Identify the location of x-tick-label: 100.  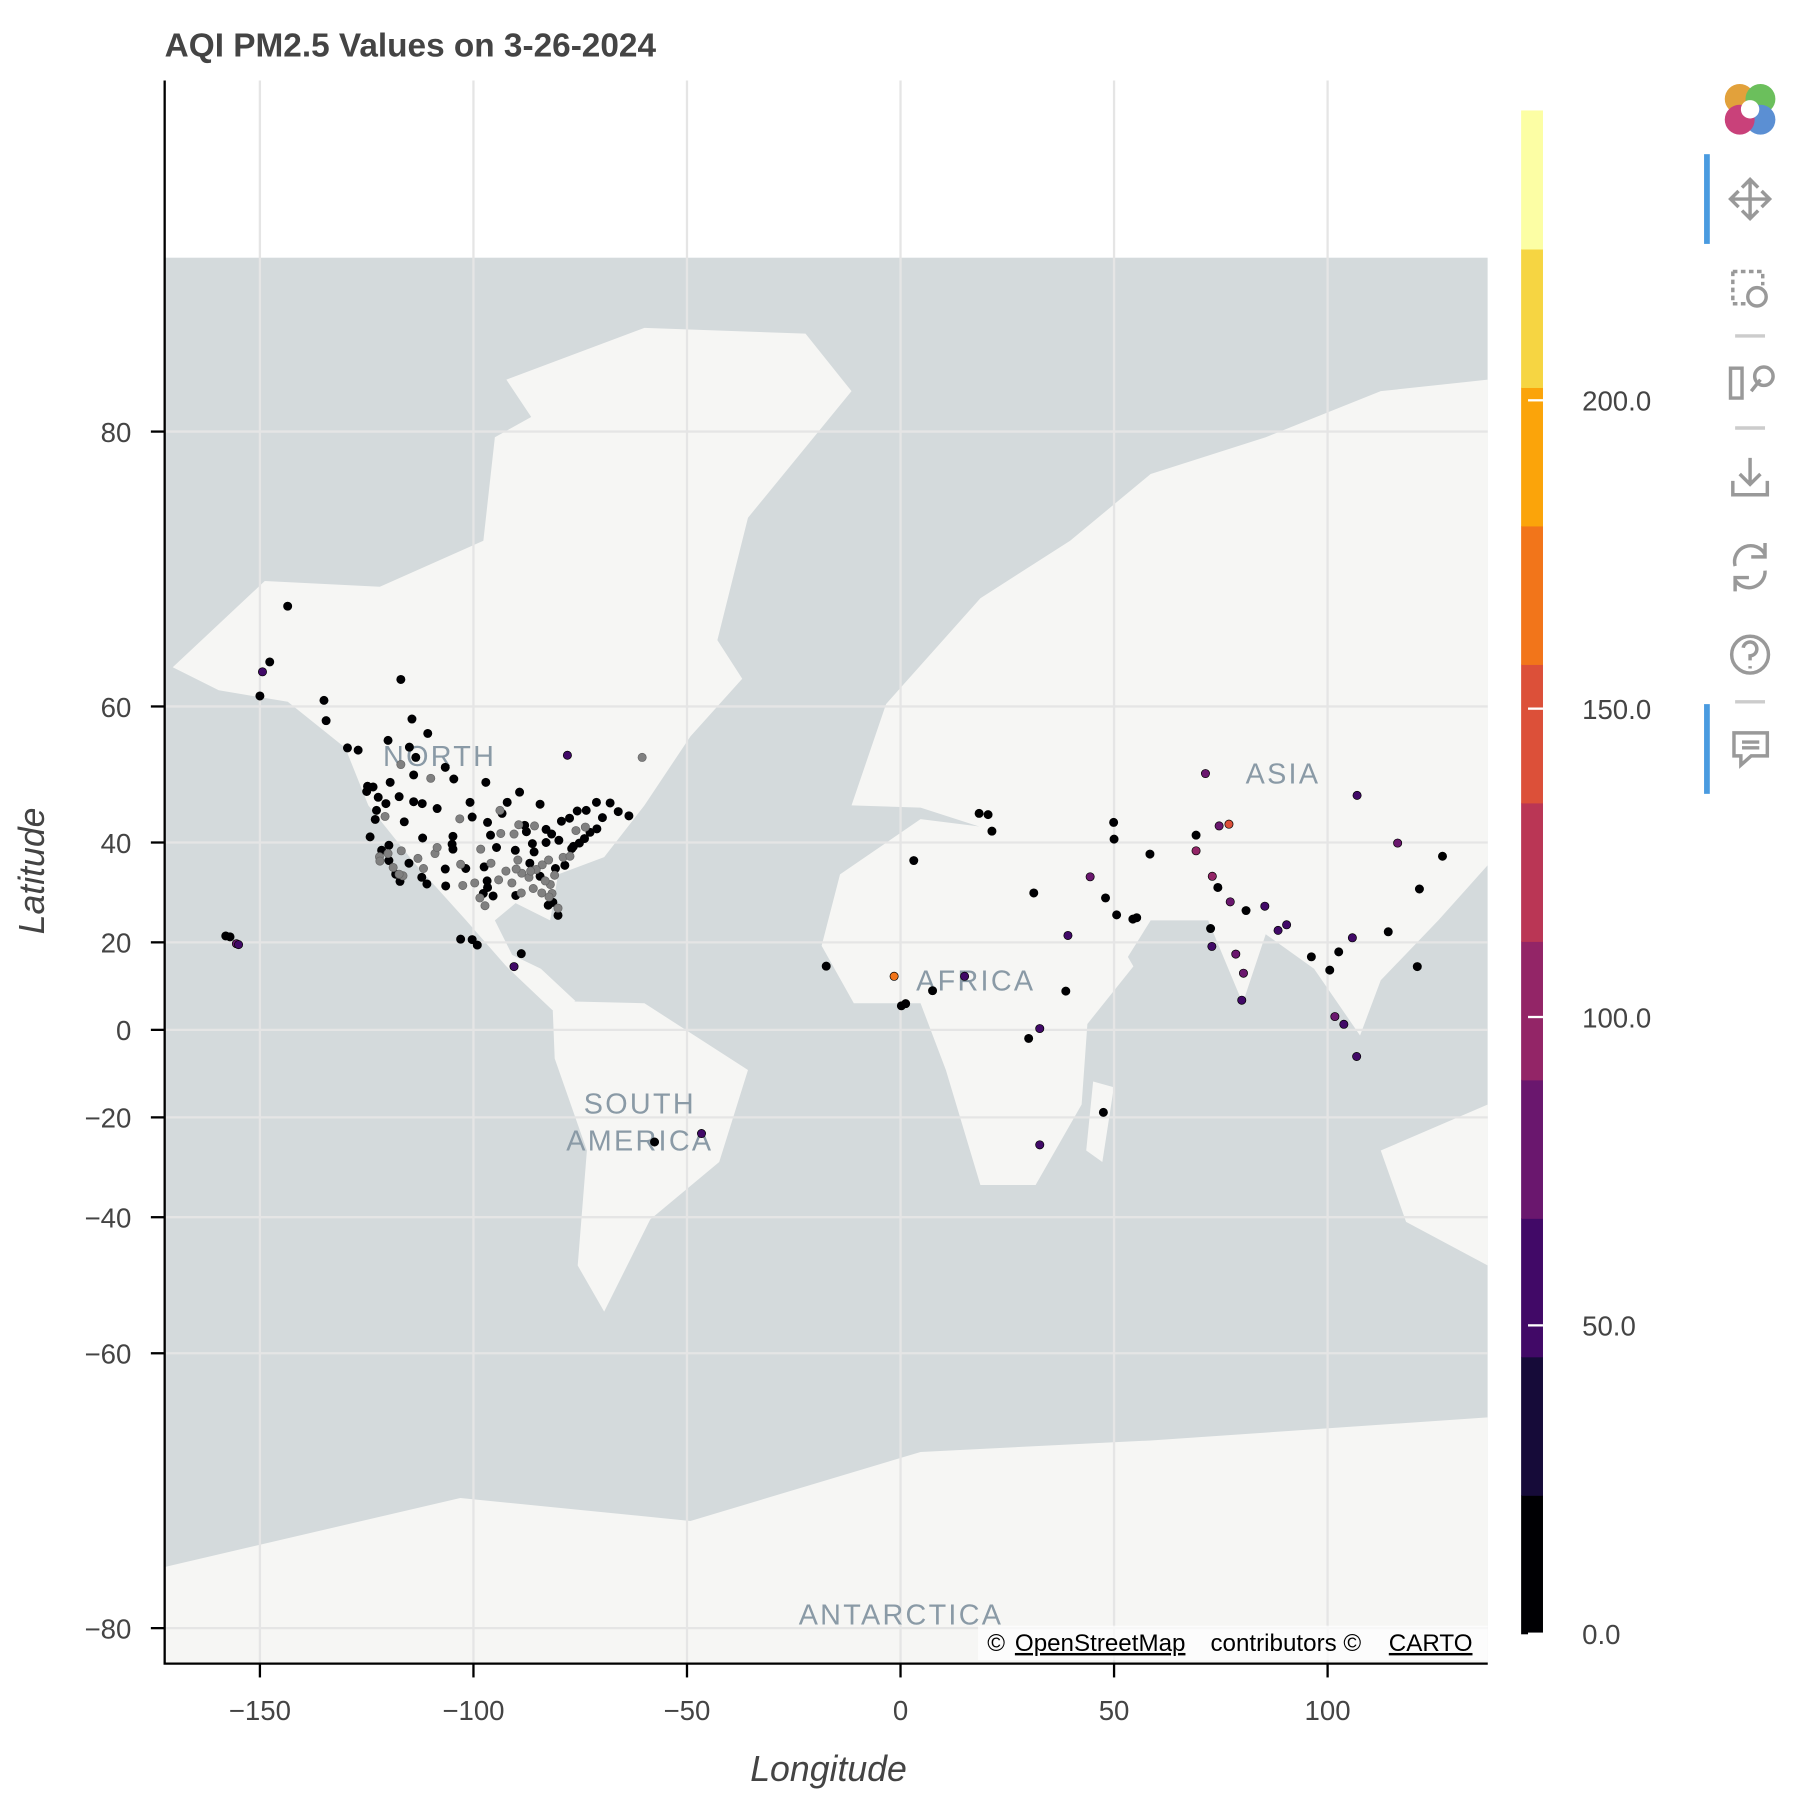
(1328, 1710).